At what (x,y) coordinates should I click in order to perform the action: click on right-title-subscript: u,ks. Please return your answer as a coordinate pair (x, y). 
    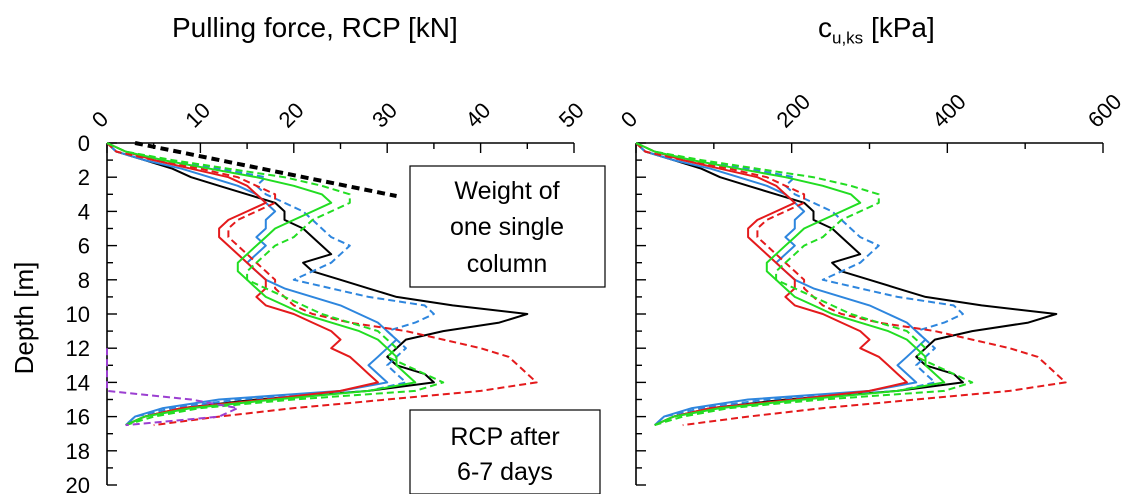
    Looking at the image, I should click on (848, 38).